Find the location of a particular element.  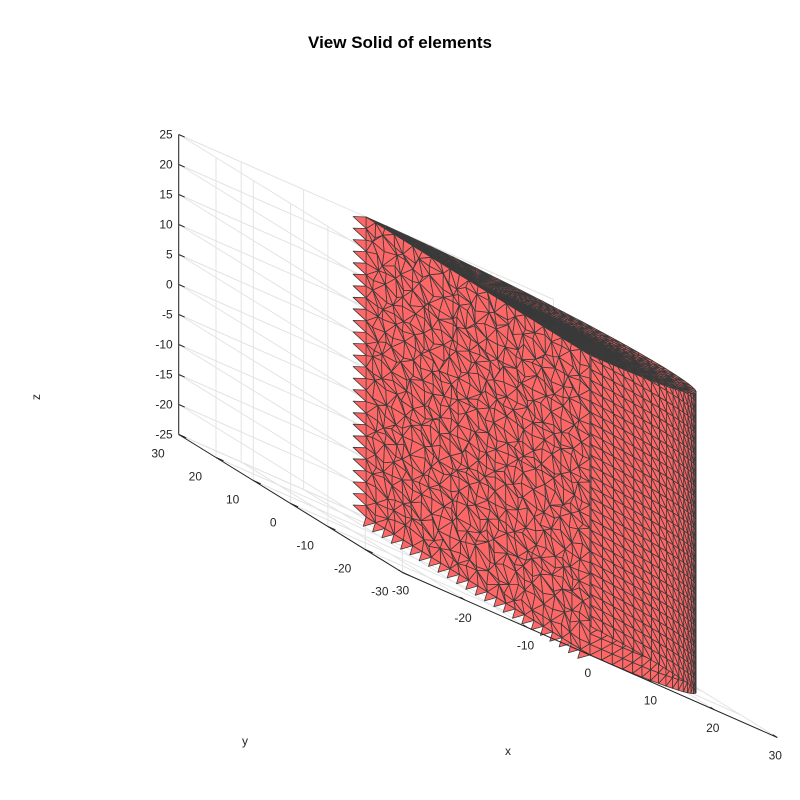

figure-title: View Solid of elements is located at coordinates (400, 42).